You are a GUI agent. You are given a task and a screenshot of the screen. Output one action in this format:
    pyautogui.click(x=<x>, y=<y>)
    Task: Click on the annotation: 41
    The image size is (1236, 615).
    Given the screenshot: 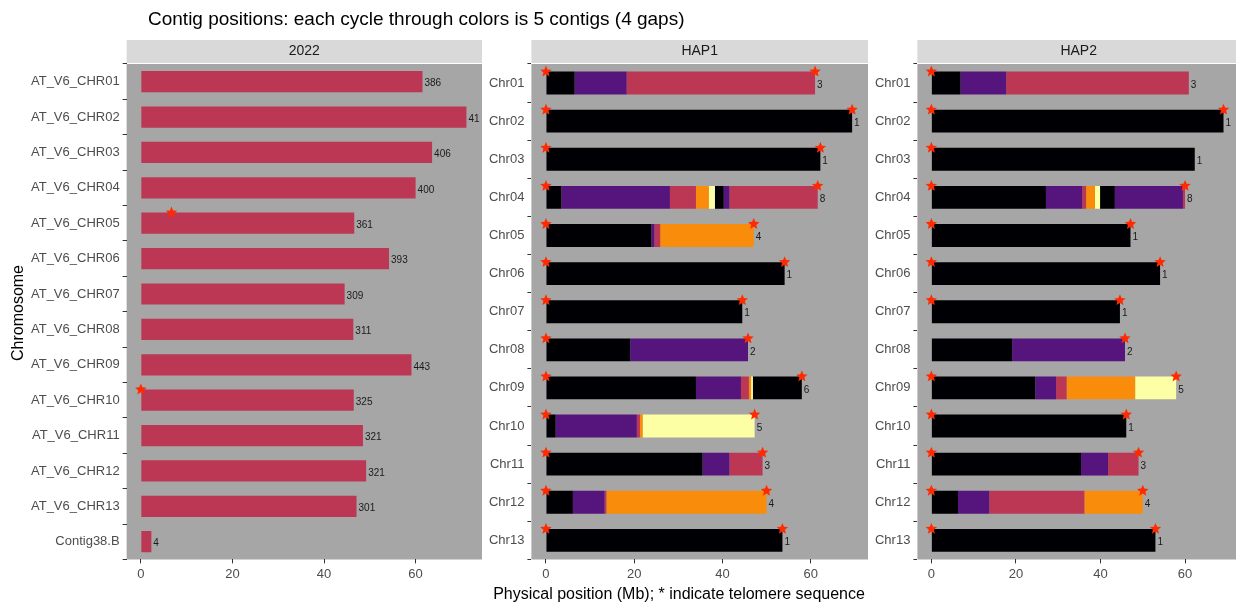 What is the action you would take?
    pyautogui.click(x=474, y=118)
    